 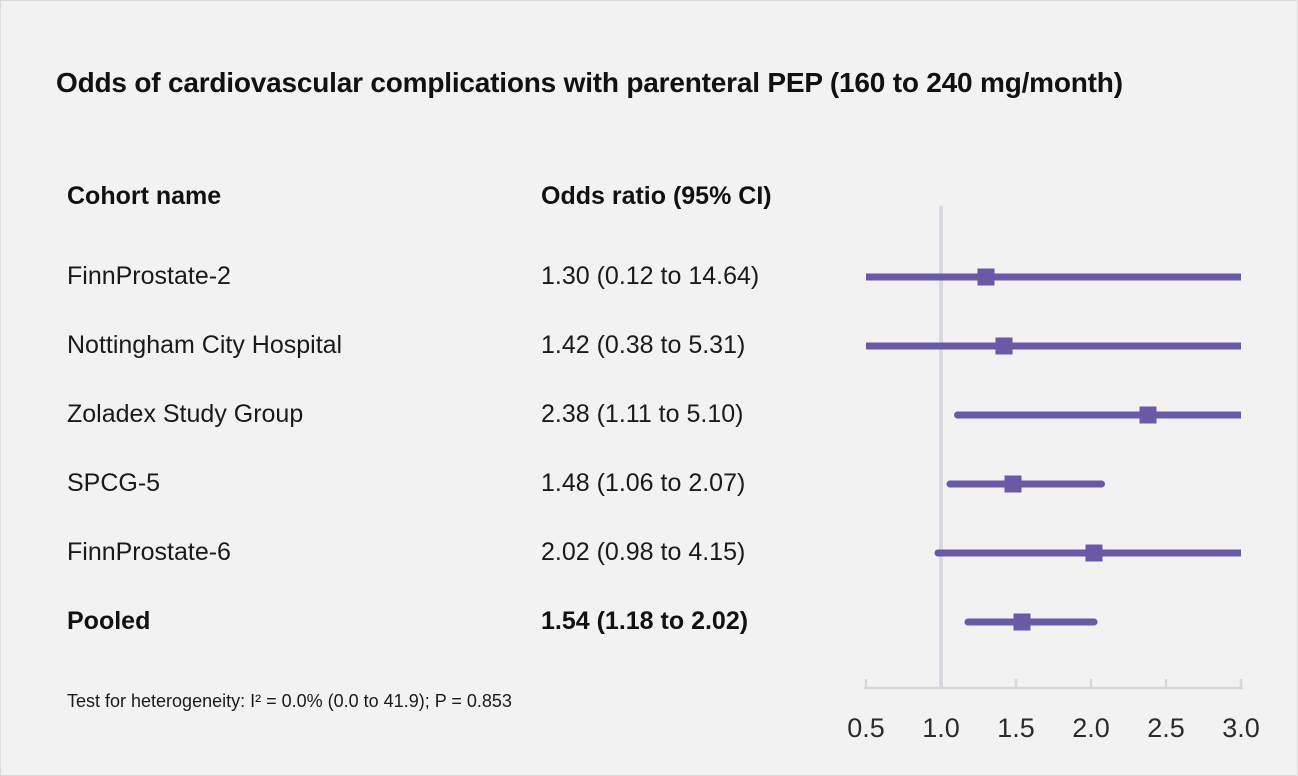 I want to click on column-headers: Cohort name Odds ratio (95% CI), so click(x=462, y=196).